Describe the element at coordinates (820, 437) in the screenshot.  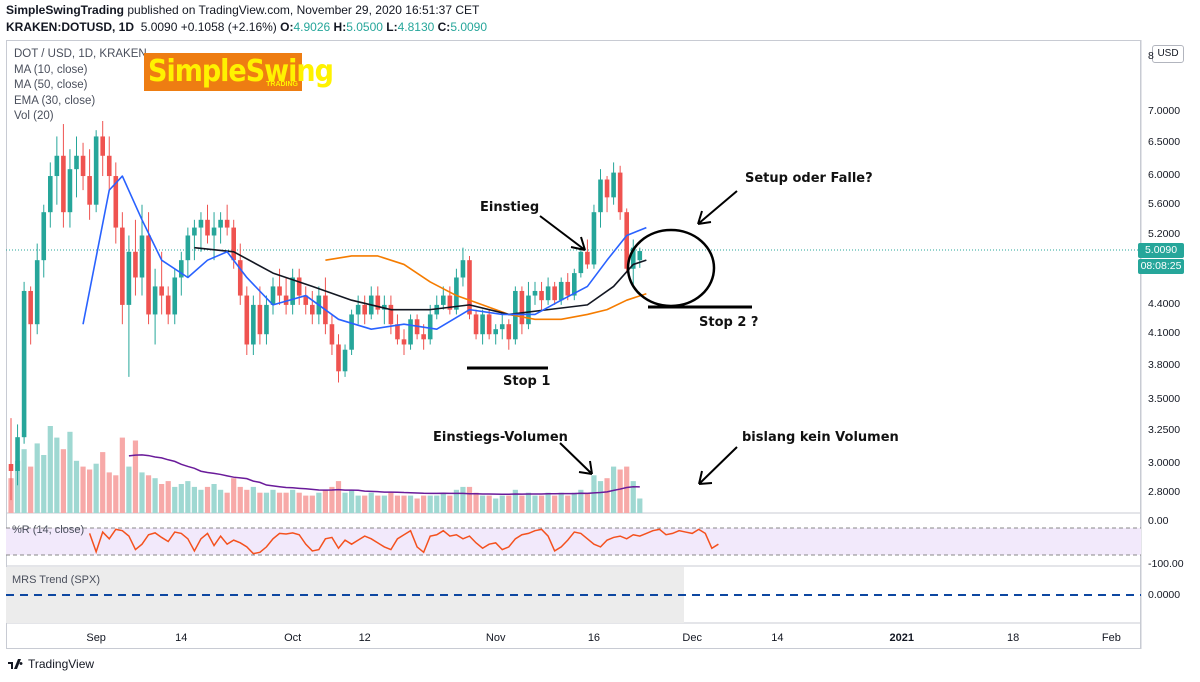
I see `annotation-no-volume: bislang kein Volumen` at that location.